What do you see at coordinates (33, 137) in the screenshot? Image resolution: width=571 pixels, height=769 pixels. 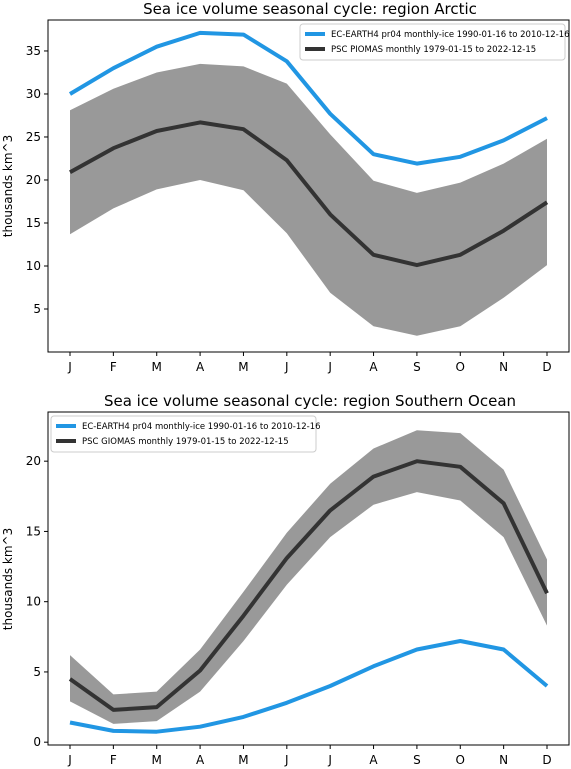 I see `y-tick-label: 25` at bounding box center [33, 137].